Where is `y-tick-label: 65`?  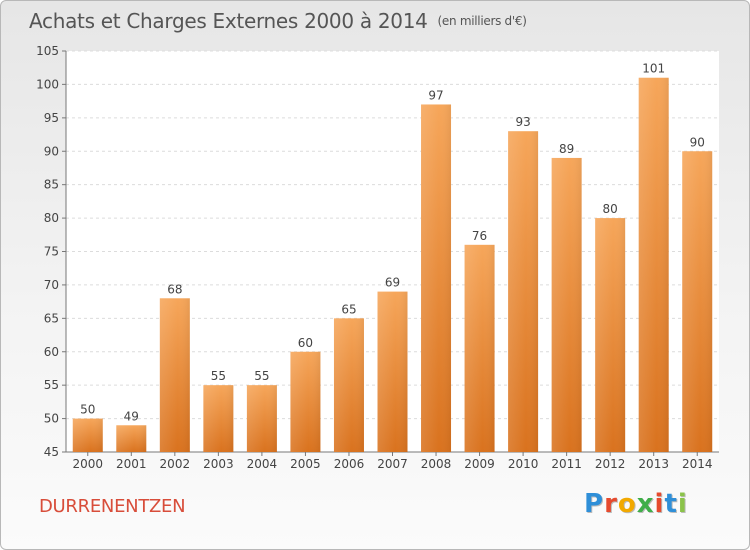 y-tick-label: 65 is located at coordinates (51, 318).